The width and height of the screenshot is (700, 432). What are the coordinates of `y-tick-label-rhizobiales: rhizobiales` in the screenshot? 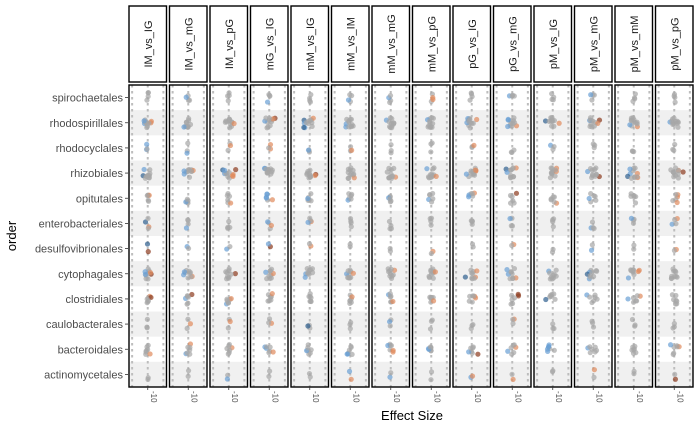 It's located at (96, 174).